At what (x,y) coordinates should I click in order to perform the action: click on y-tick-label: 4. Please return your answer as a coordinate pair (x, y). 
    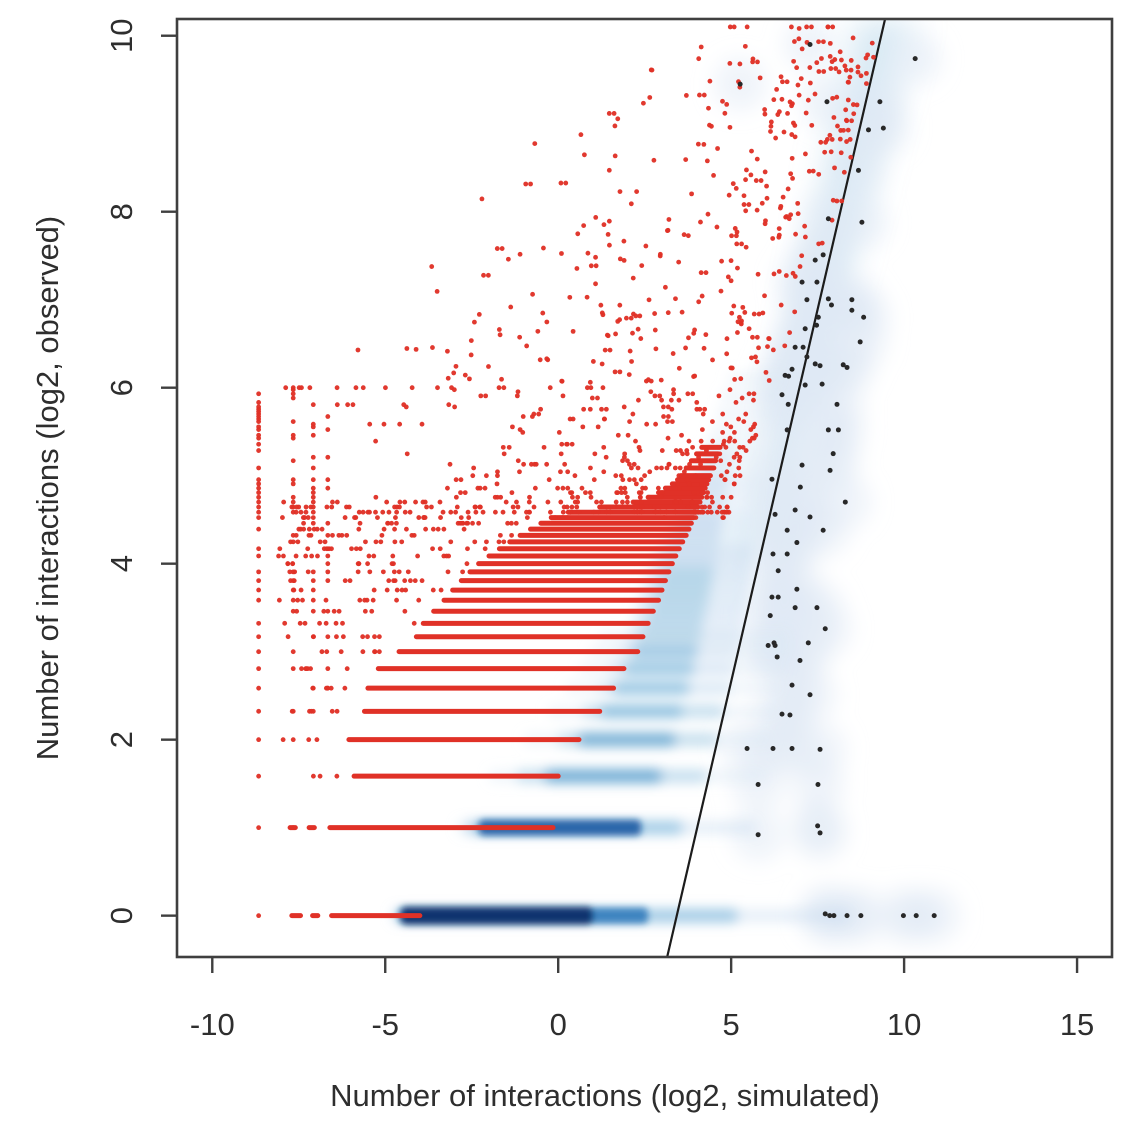
    Looking at the image, I should click on (121, 563).